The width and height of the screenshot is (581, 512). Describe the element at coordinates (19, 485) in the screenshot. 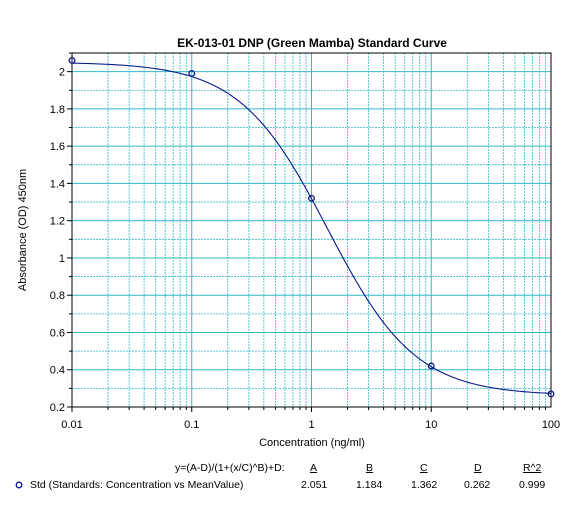

I see `legend-marker-icon` at that location.